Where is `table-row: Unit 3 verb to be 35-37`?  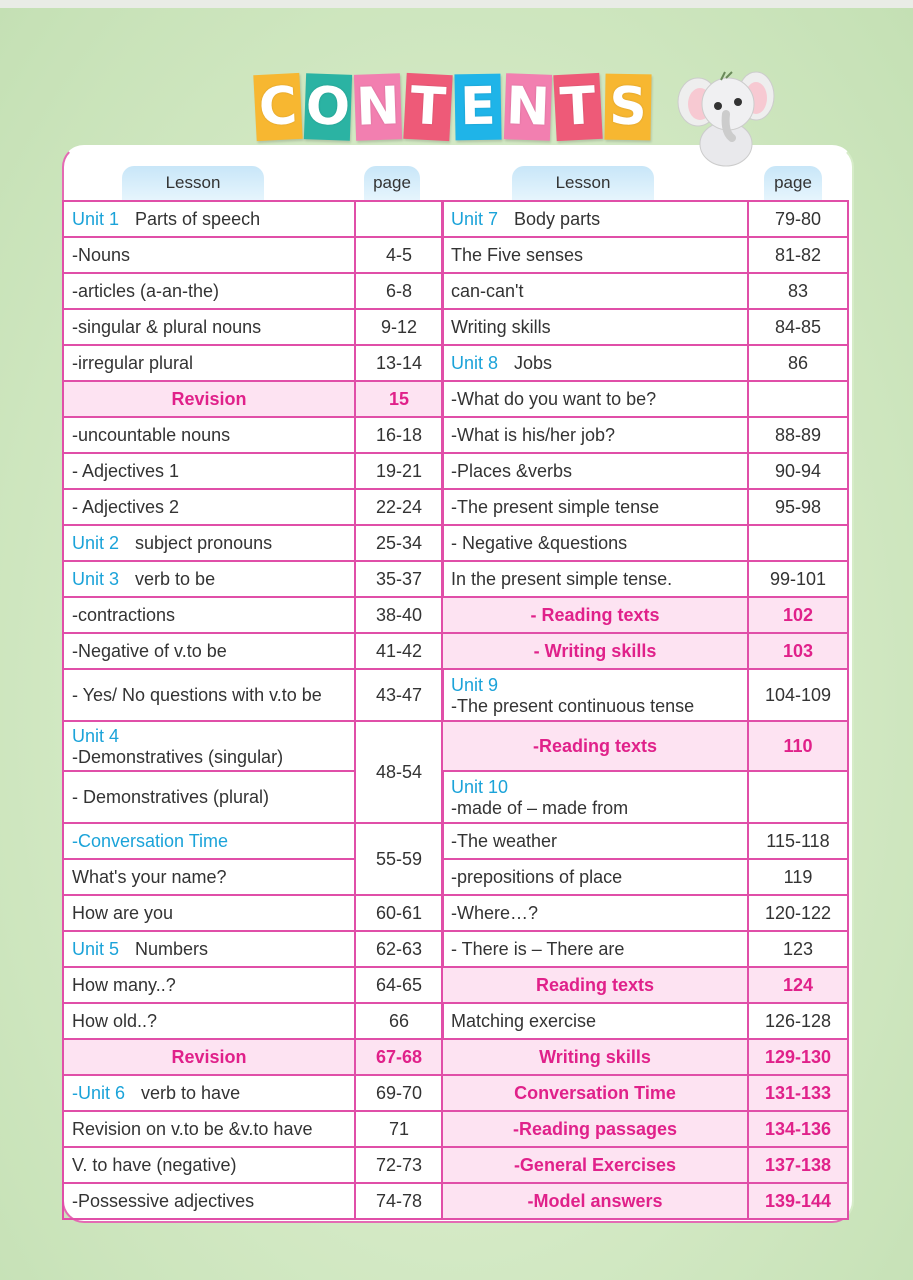
table-row: Unit 3 verb to be 35-37 is located at coordinates (253, 579).